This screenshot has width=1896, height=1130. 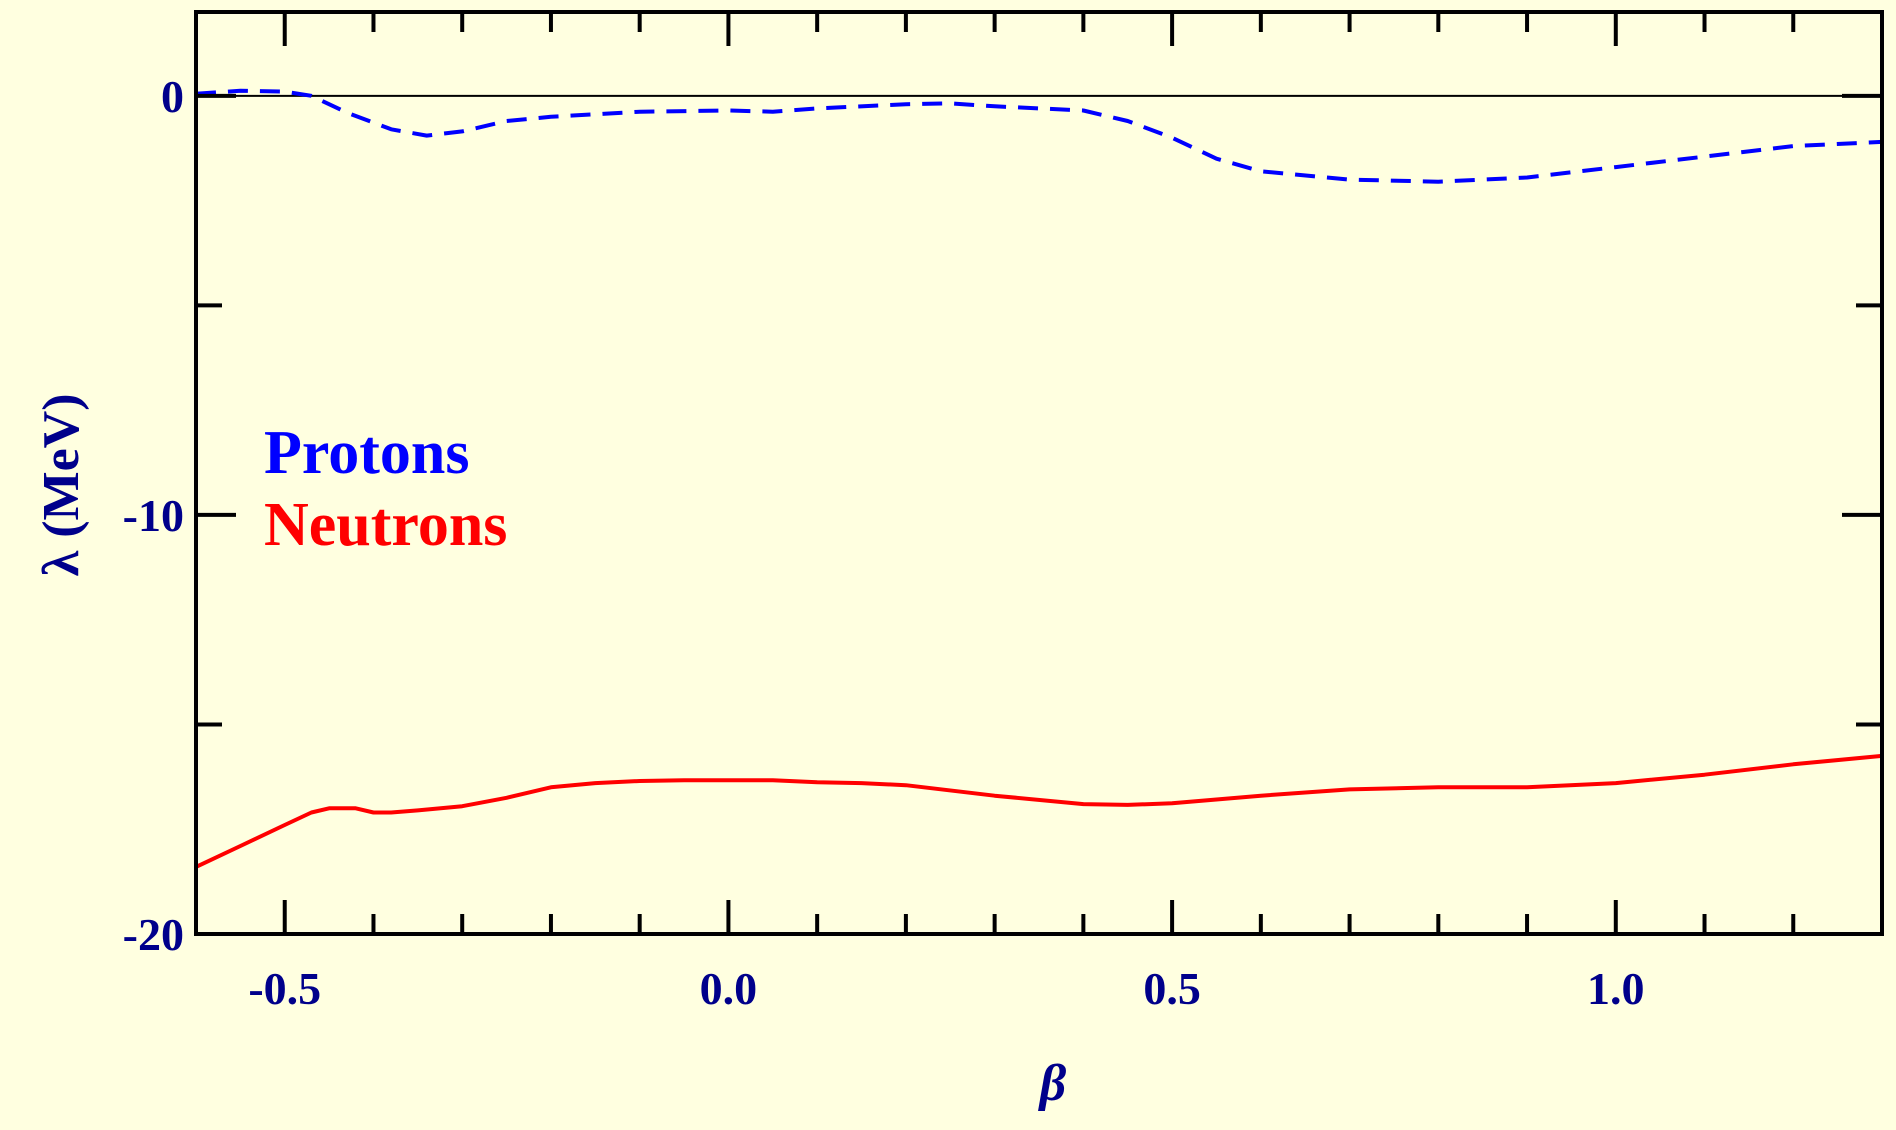 What do you see at coordinates (1616, 988) in the screenshot?
I see `x-tick-label: 1.0` at bounding box center [1616, 988].